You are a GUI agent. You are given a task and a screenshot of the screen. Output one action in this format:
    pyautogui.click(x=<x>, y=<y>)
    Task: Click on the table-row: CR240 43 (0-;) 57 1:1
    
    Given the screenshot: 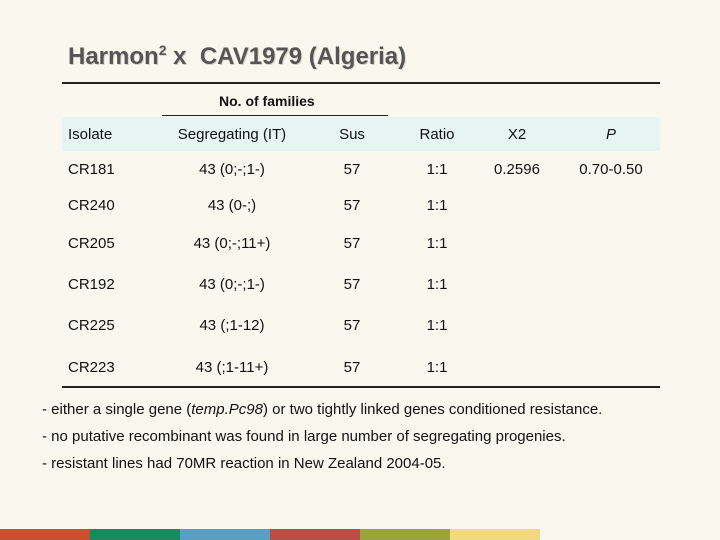 What is the action you would take?
    pyautogui.click(x=361, y=205)
    